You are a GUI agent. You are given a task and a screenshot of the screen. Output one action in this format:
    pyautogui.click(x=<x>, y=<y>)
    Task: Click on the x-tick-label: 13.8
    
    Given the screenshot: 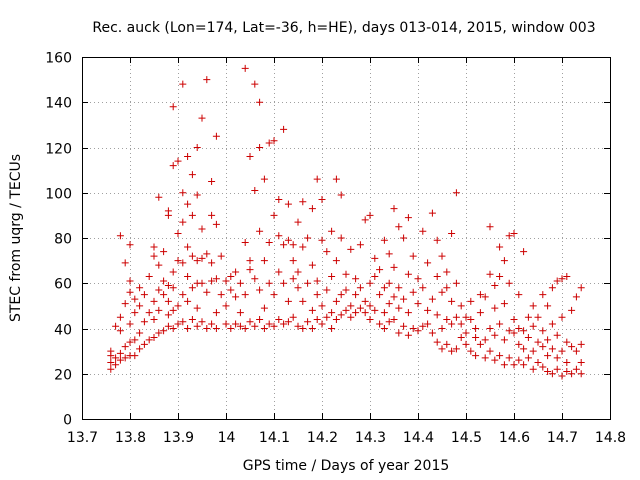 What is the action you would take?
    pyautogui.click(x=130, y=438)
    